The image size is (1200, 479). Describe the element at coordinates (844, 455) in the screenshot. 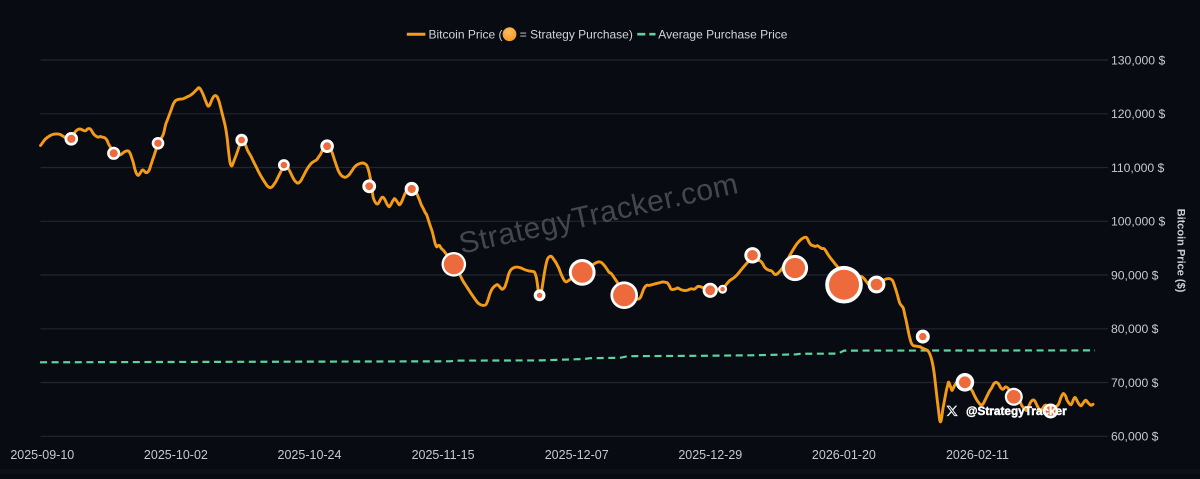

I see `svg-text: 2026-01-20` at that location.